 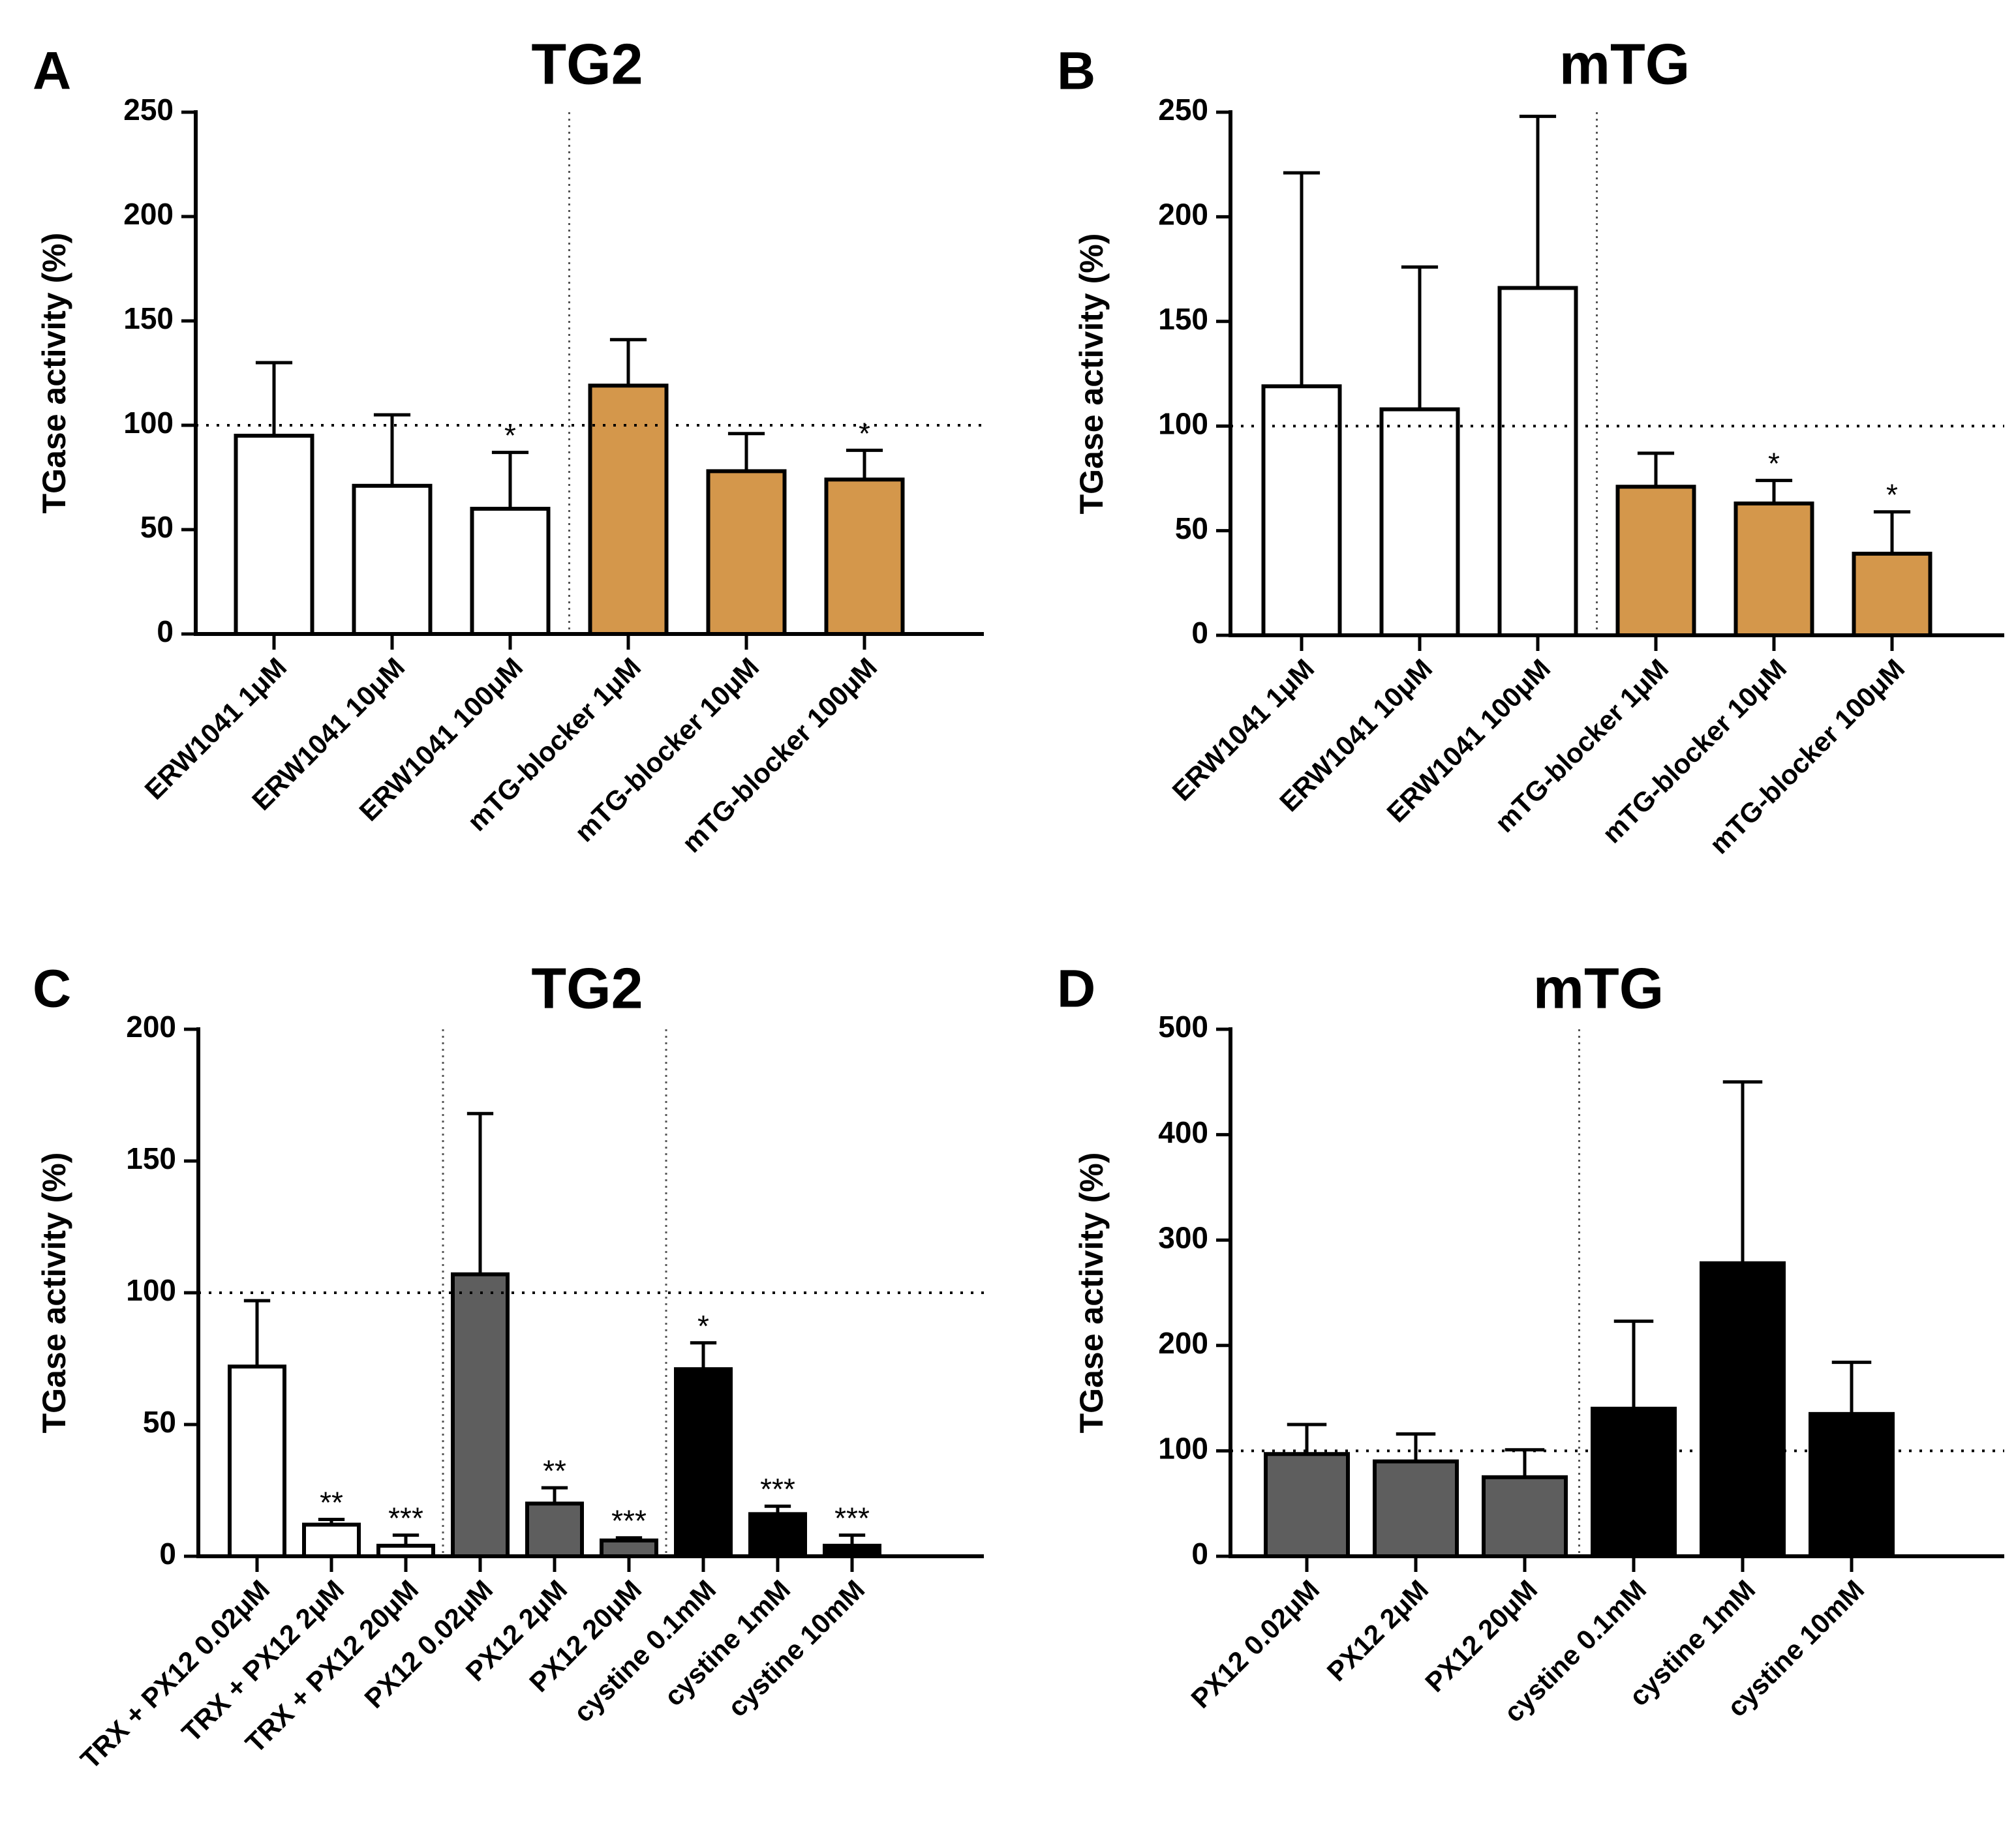 What do you see at coordinates (1599, 988) in the screenshot?
I see `chart-title-d: mTG` at bounding box center [1599, 988].